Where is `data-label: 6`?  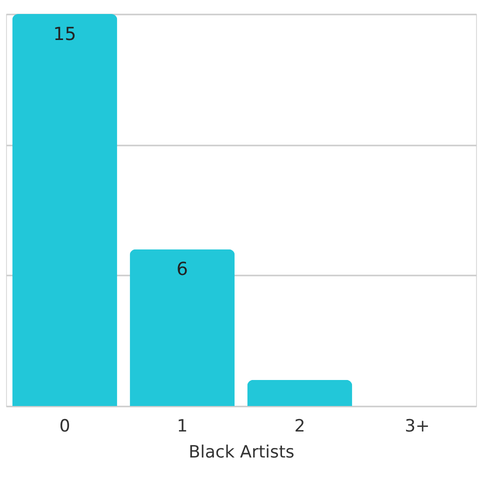
data-label: 6 is located at coordinates (182, 269).